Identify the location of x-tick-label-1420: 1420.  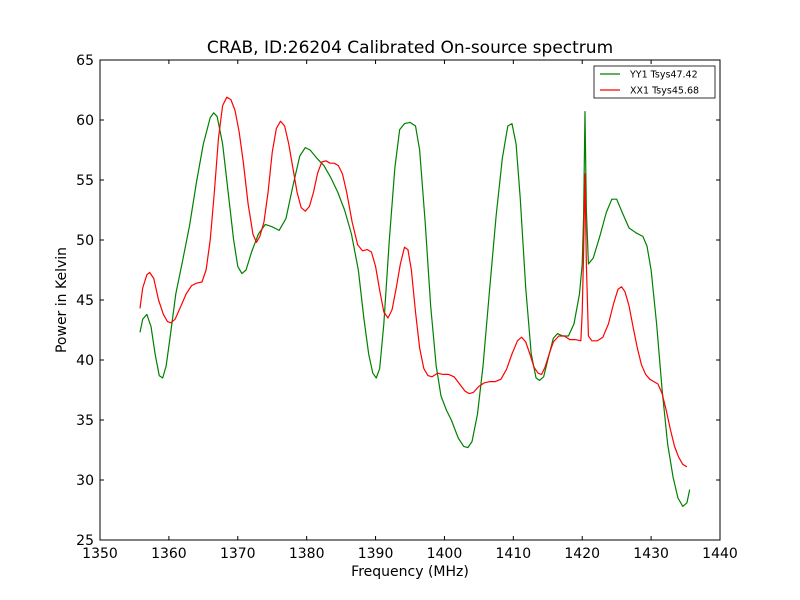
(582, 554).